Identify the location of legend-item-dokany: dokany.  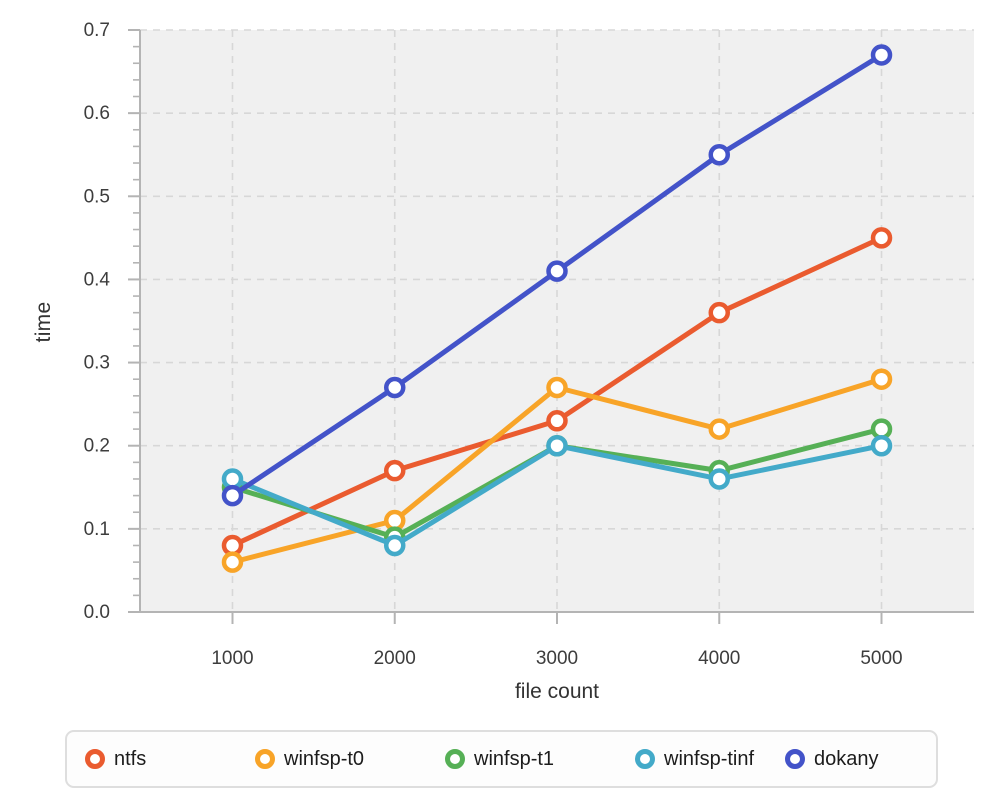
(832, 759).